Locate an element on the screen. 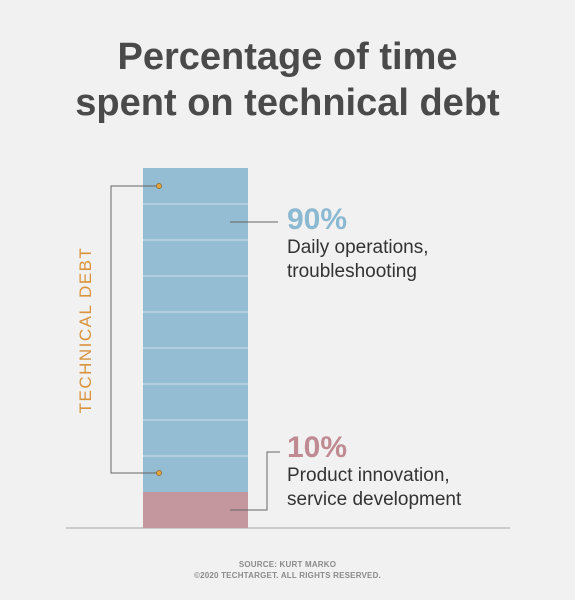  annotation-daily-operations: 90% Daily operations, troubleshooting is located at coordinates (358, 244).